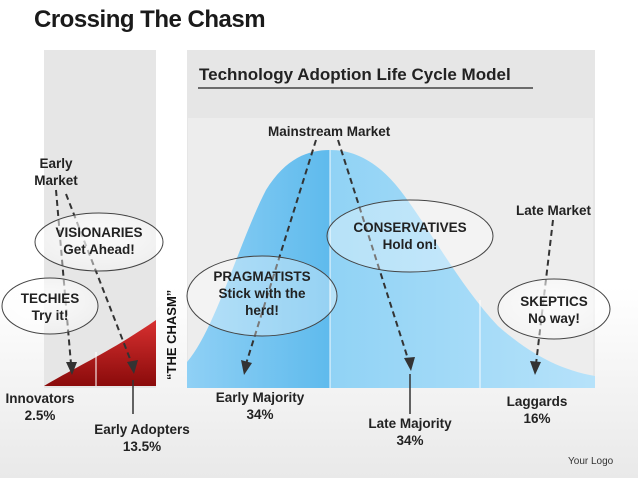  Describe the element at coordinates (100, 353) in the screenshot. I see `early-adopters-area` at that location.